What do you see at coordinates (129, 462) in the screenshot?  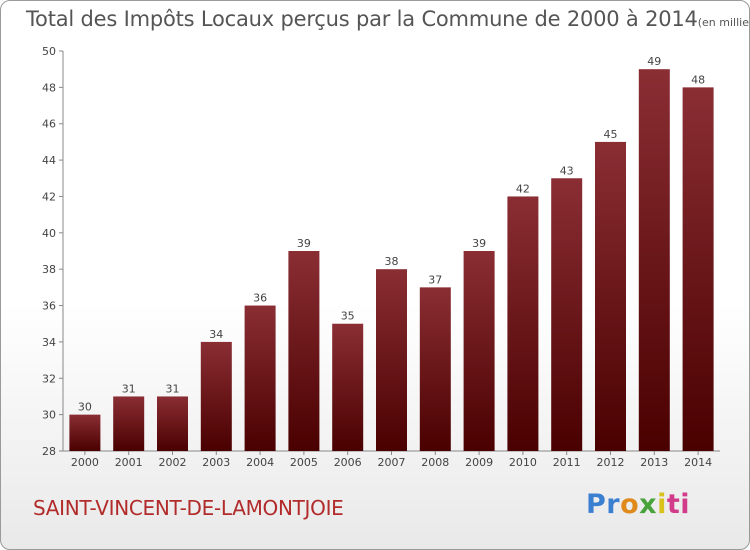 I see `x-tick-label-2001: 2001` at bounding box center [129, 462].